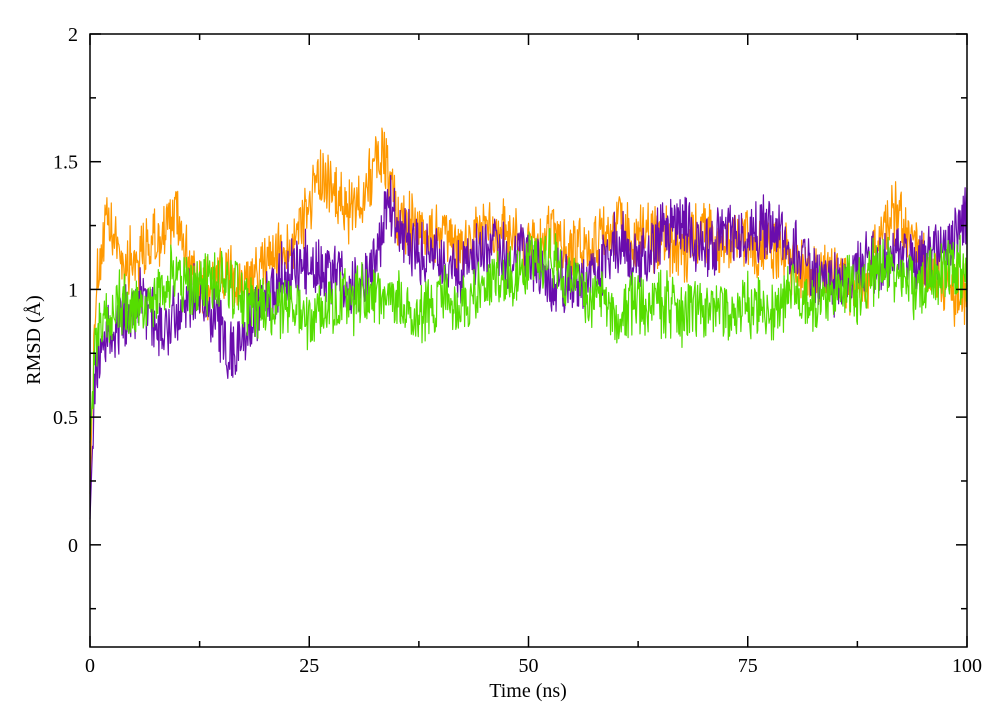  I want to click on x-tick-label: 100, so click(967, 666).